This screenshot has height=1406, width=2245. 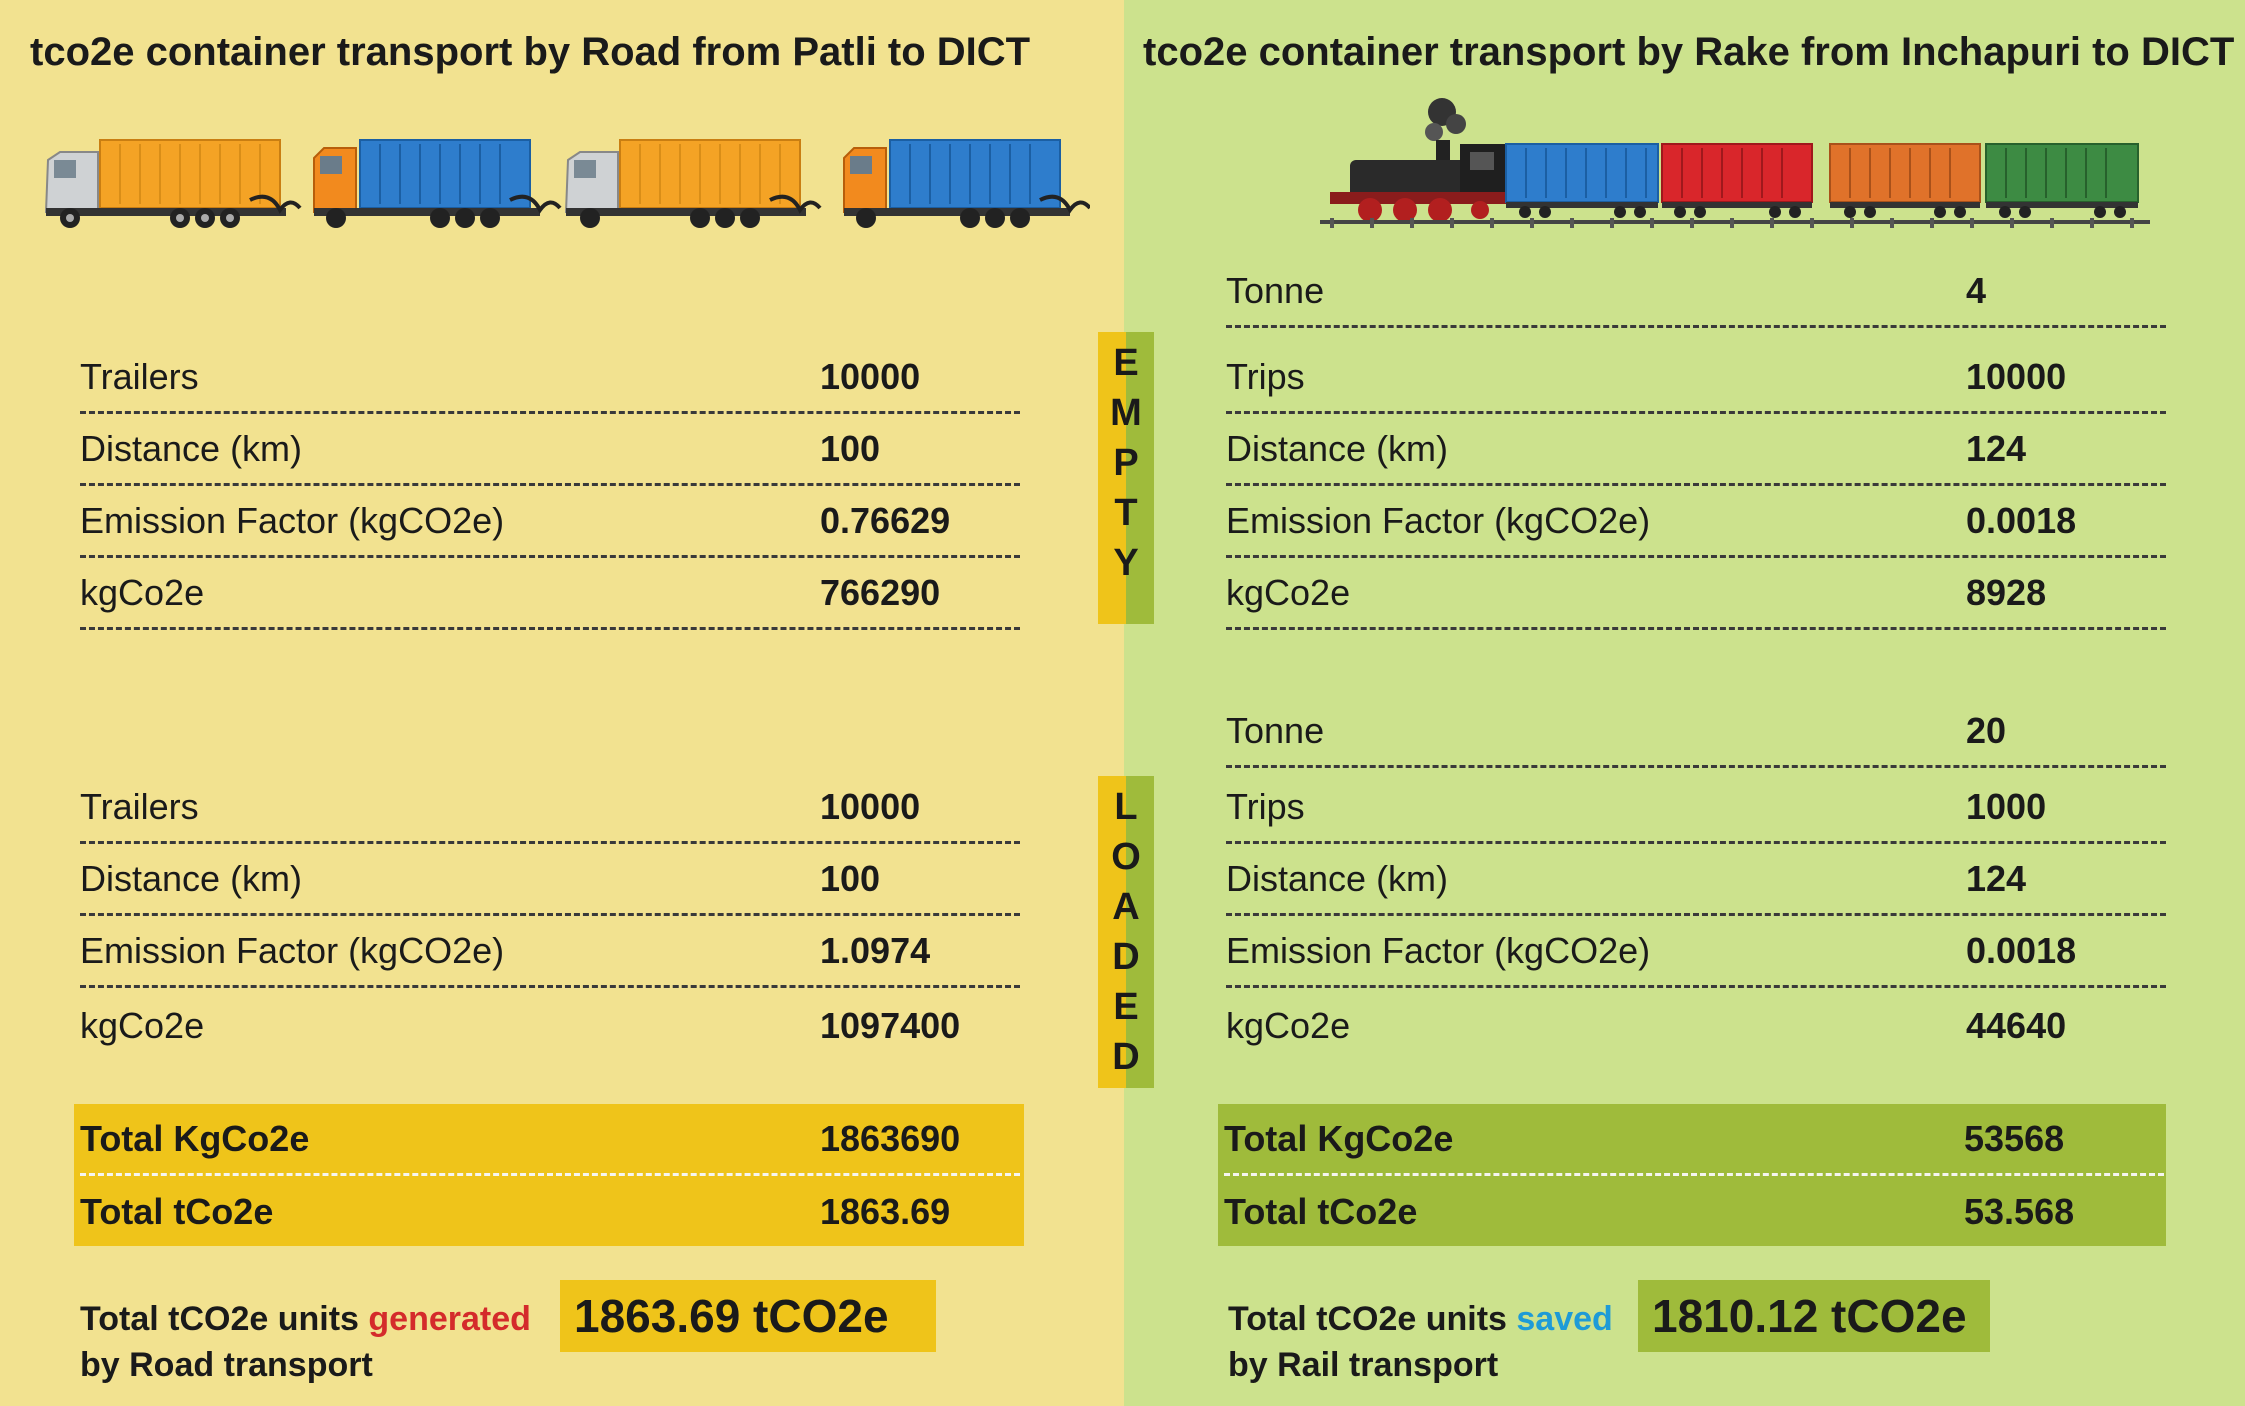 I want to click on summary-highlight-saved: saved, so click(x=1564, y=1319).